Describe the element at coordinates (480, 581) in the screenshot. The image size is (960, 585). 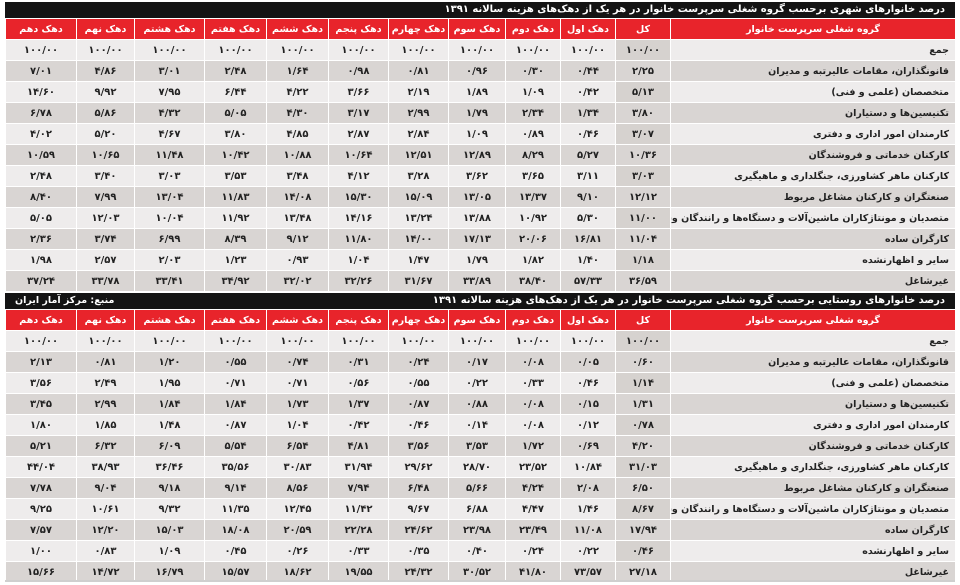
I see `bottom-divider` at that location.